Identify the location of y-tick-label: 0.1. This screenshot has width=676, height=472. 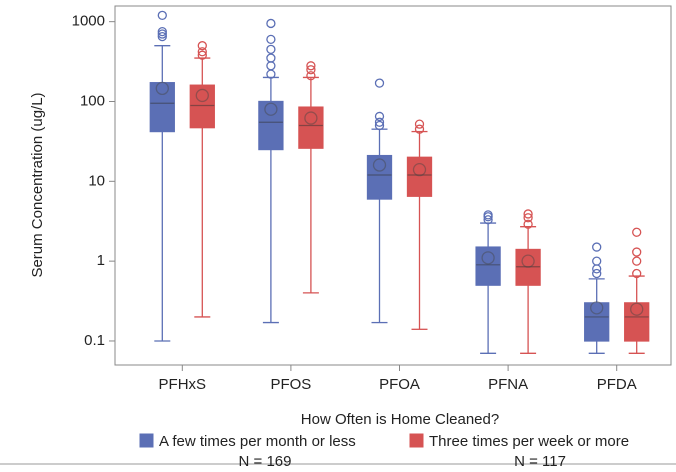
(94, 340).